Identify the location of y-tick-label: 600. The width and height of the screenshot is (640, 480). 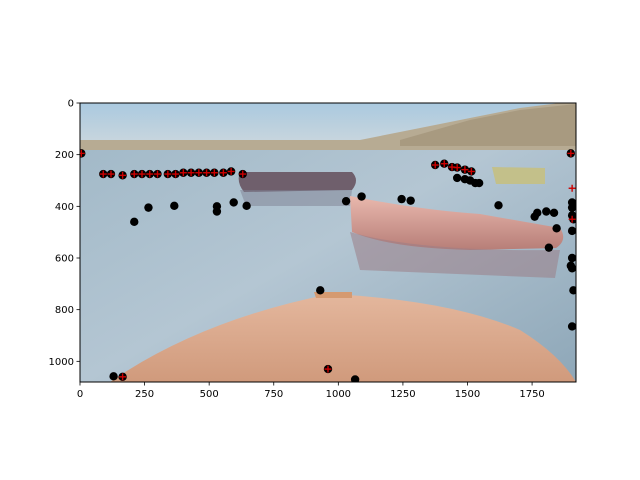
(64, 259).